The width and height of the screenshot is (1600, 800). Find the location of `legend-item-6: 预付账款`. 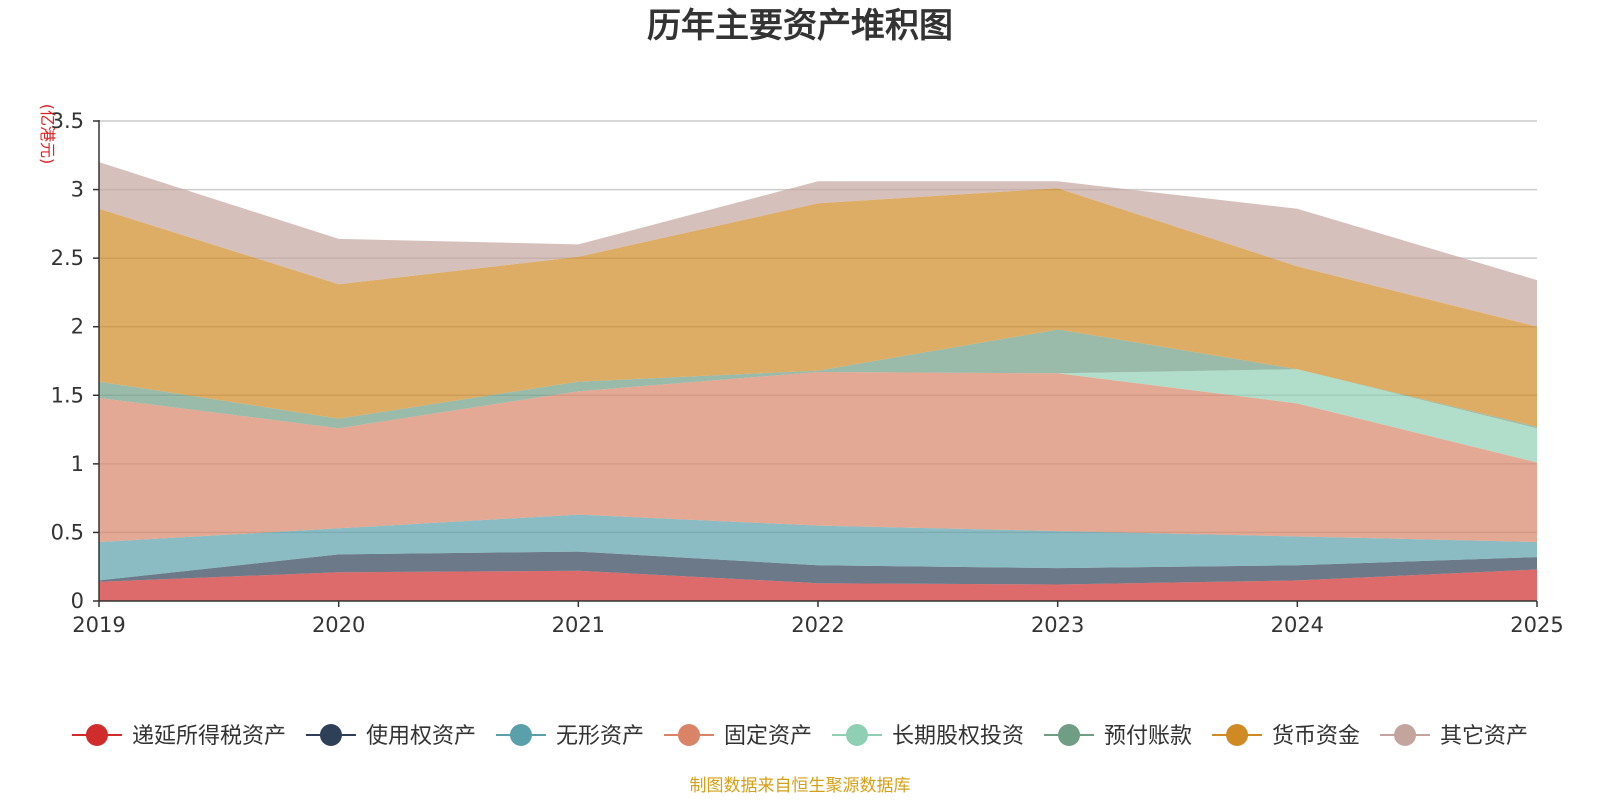

legend-item-6: 预付账款 is located at coordinates (1118, 736).